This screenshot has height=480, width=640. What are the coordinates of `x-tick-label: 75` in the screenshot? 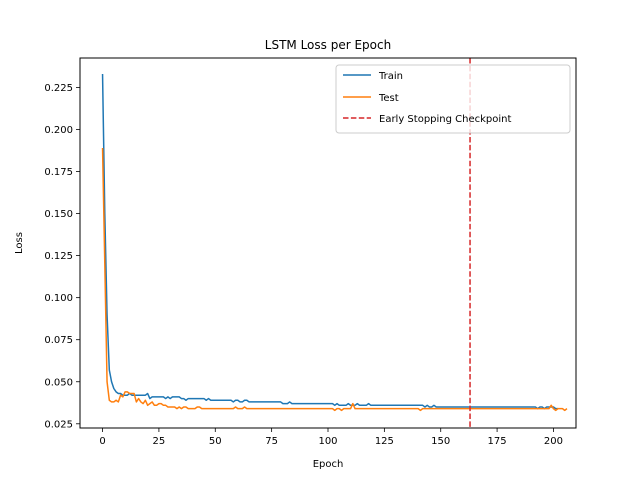 It's located at (271, 441).